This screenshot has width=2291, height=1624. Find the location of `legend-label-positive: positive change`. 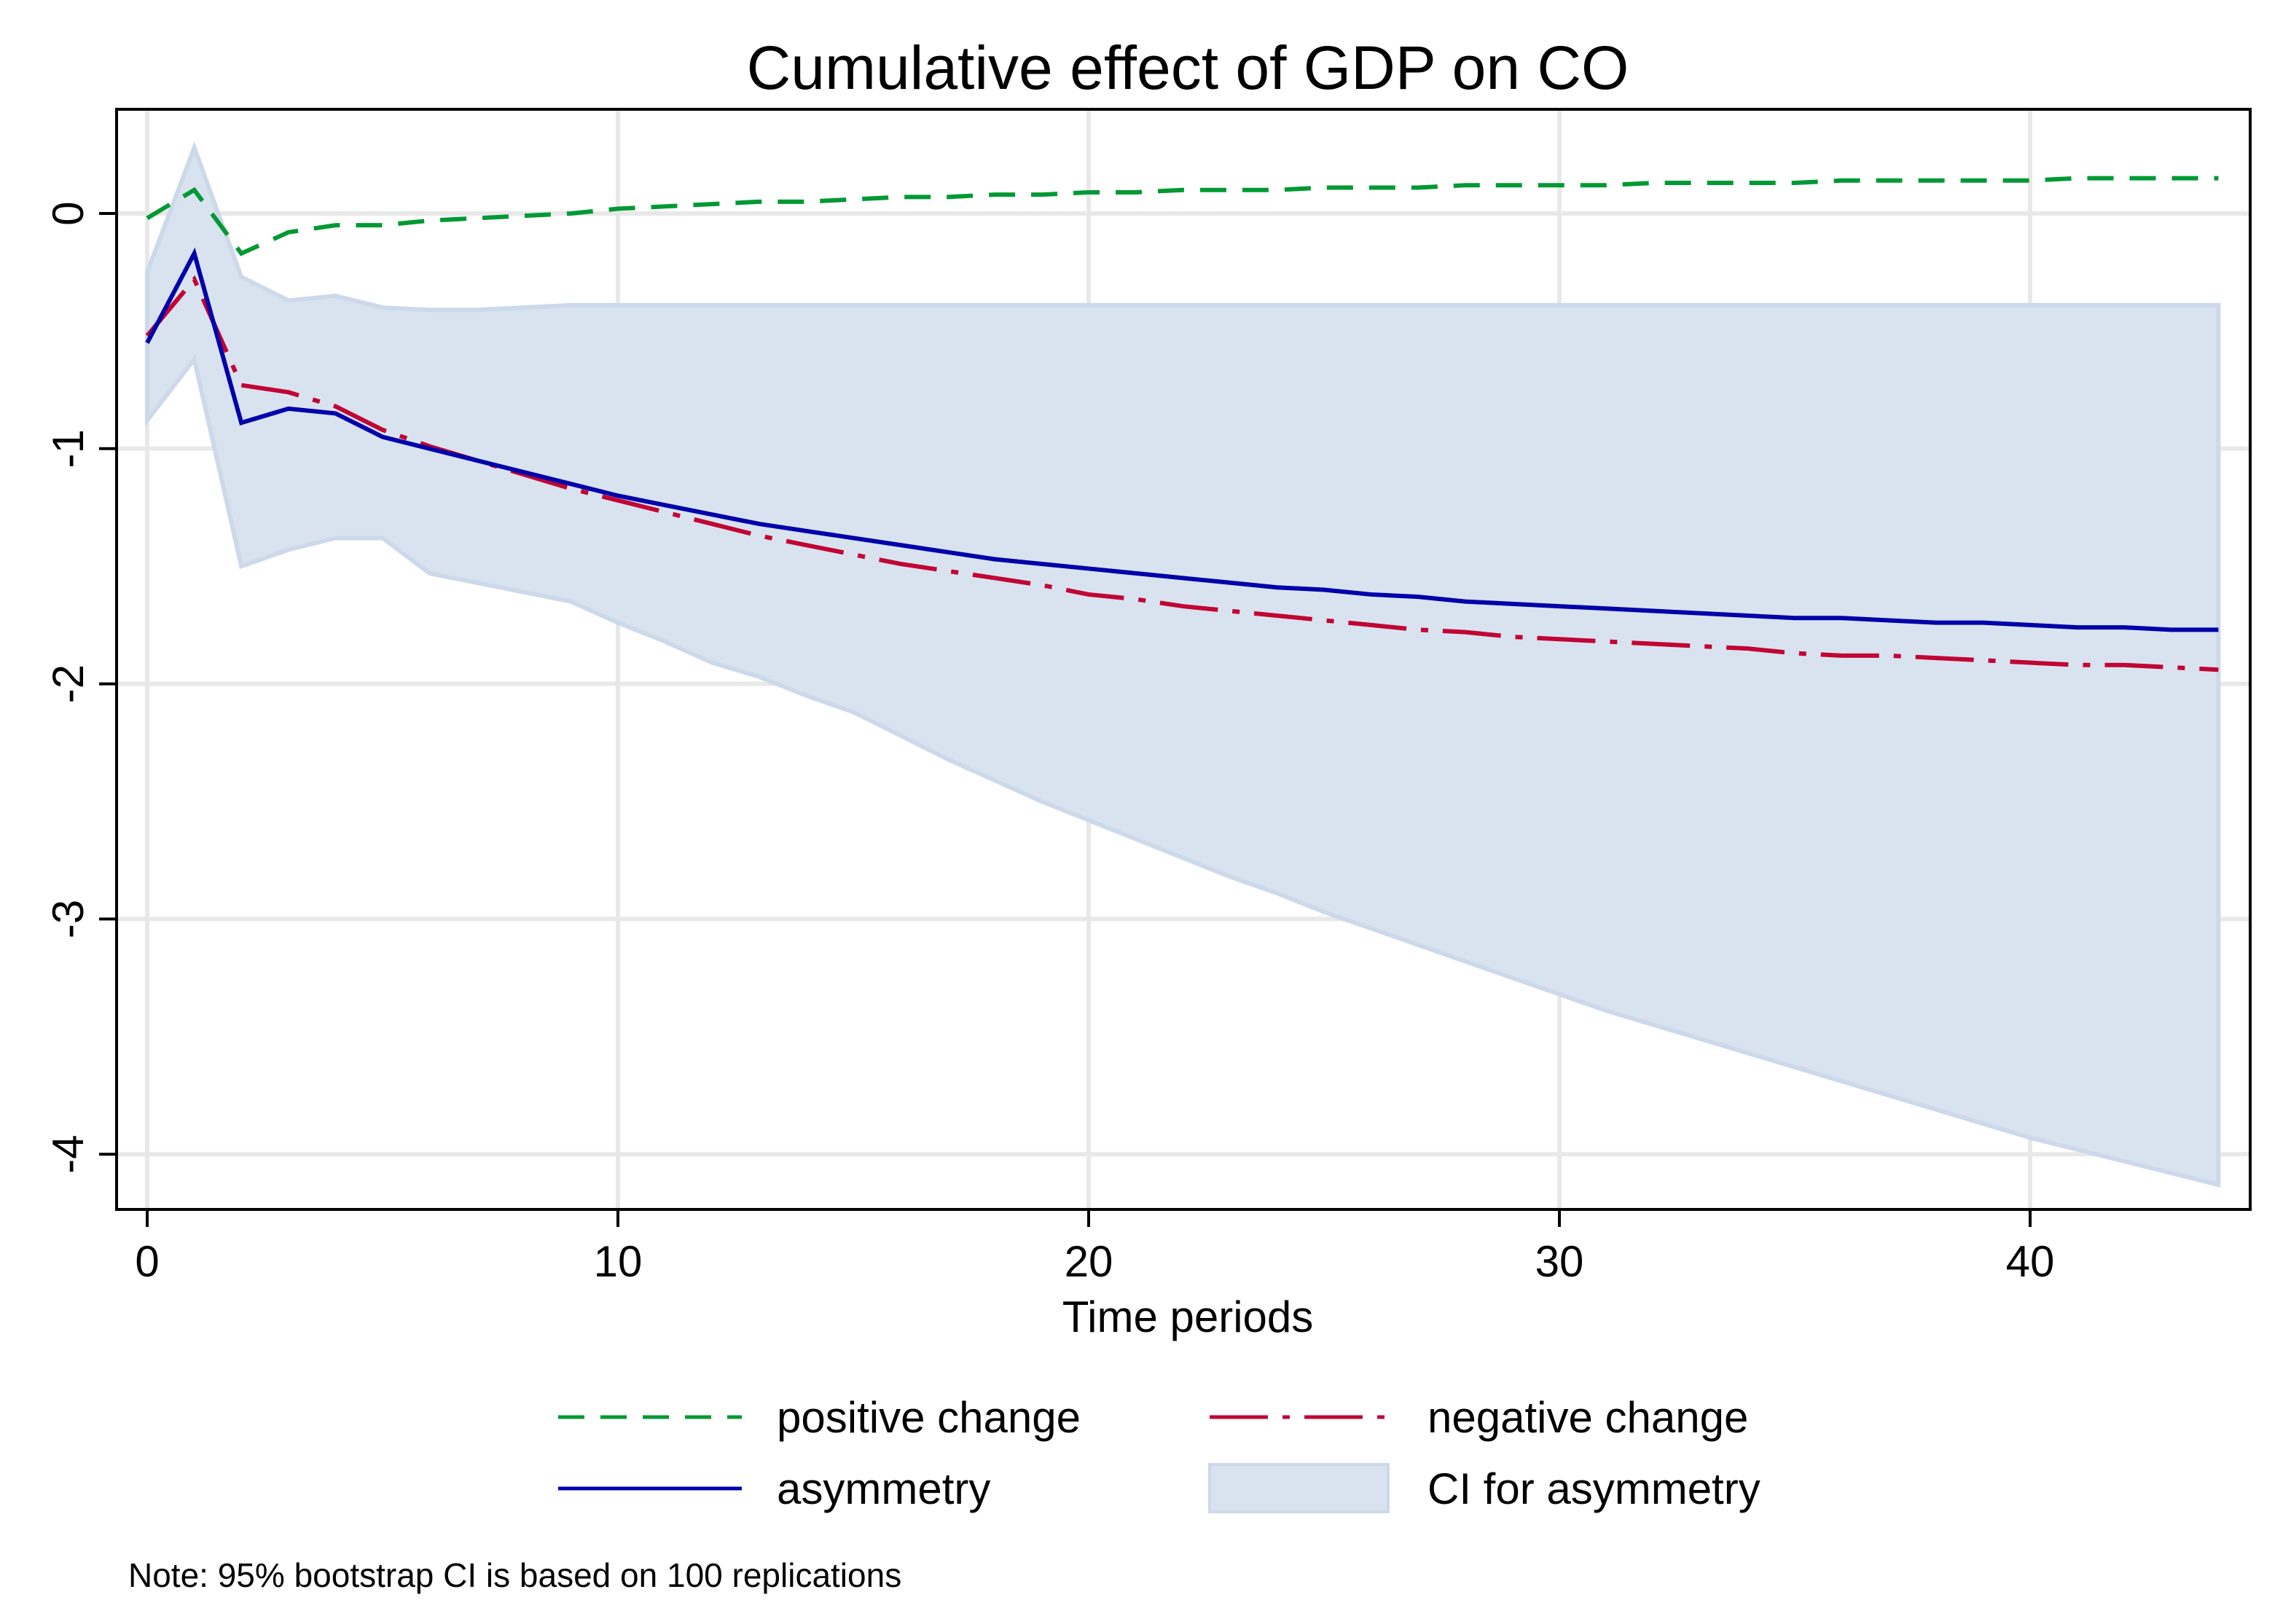

legend-label-positive: positive change is located at coordinates (929, 1417).